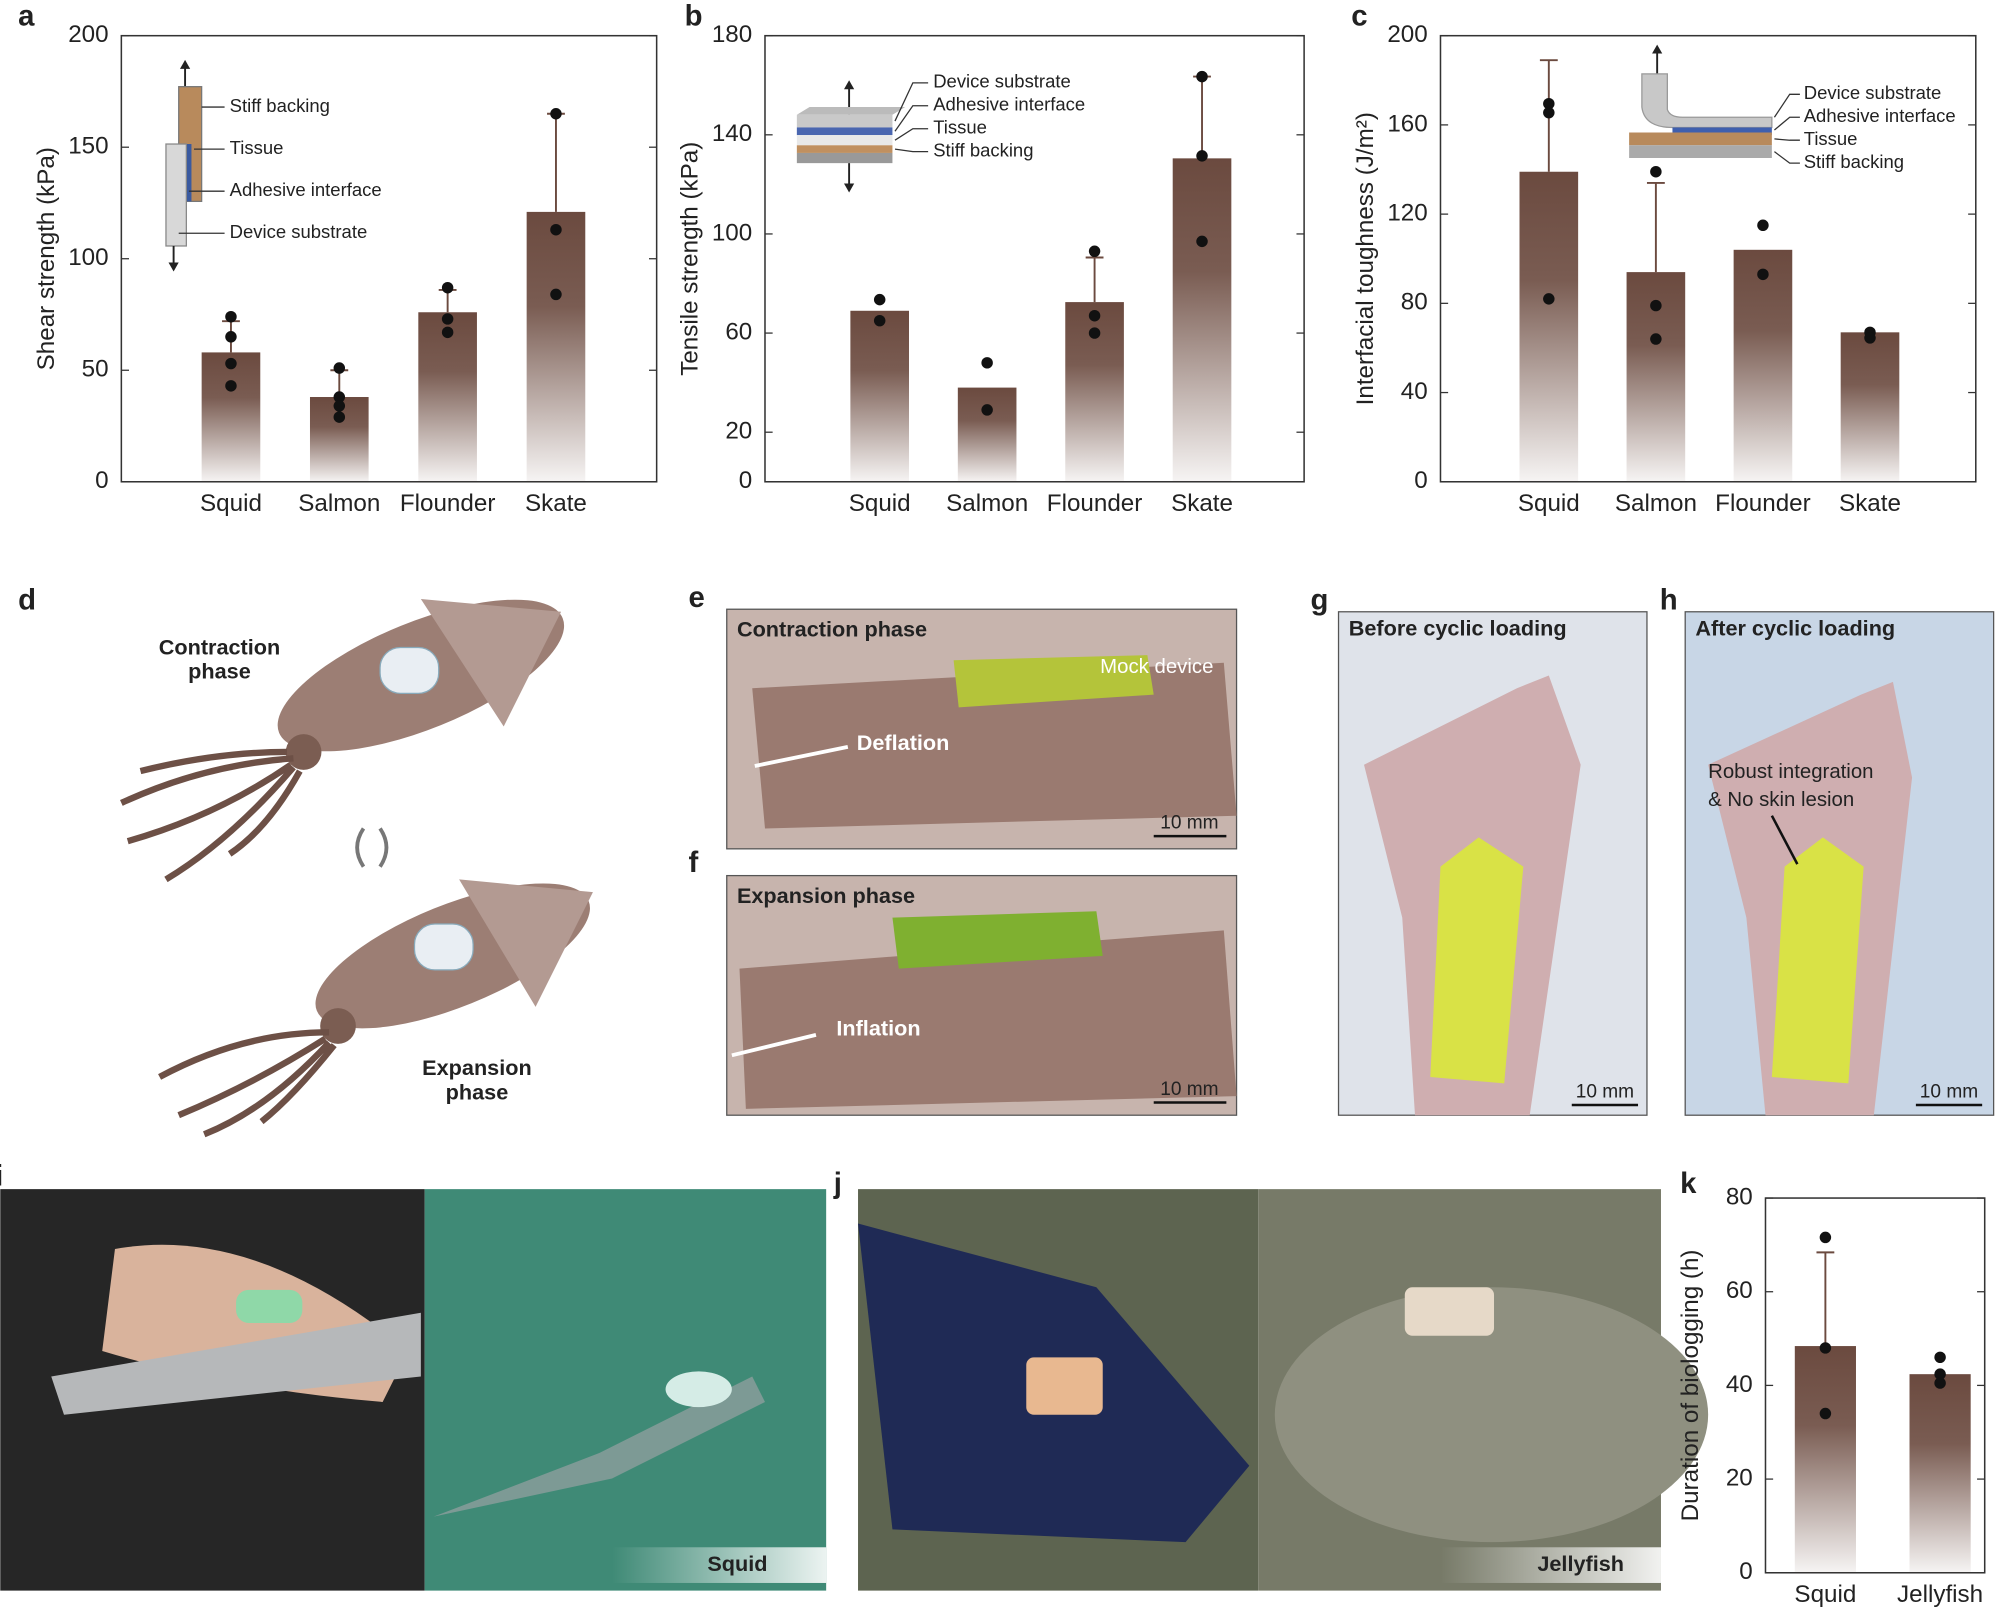  I want to click on y-tick-label: 180, so click(732, 34).